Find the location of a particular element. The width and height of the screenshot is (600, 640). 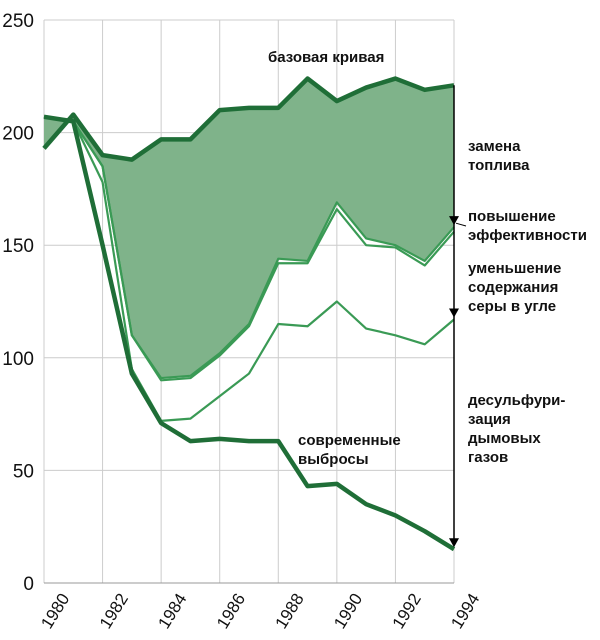

x-tick-label: 1984 is located at coordinates (172, 611).